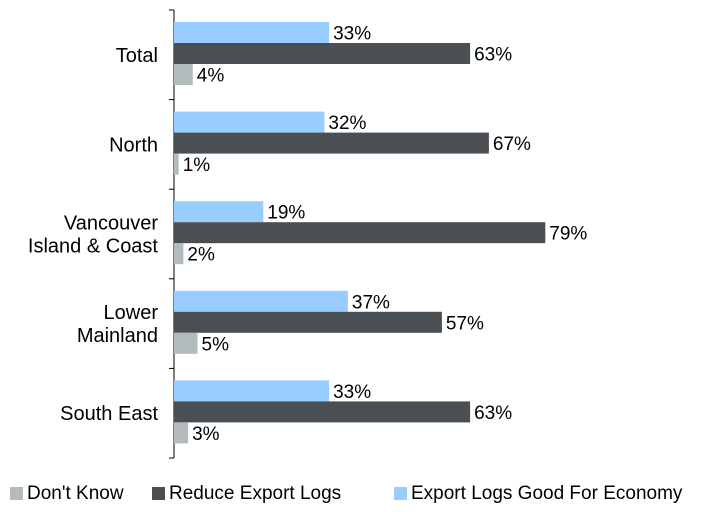 The width and height of the screenshot is (721, 512). I want to click on category-label: Vancouver Island & Coast, so click(93, 235).